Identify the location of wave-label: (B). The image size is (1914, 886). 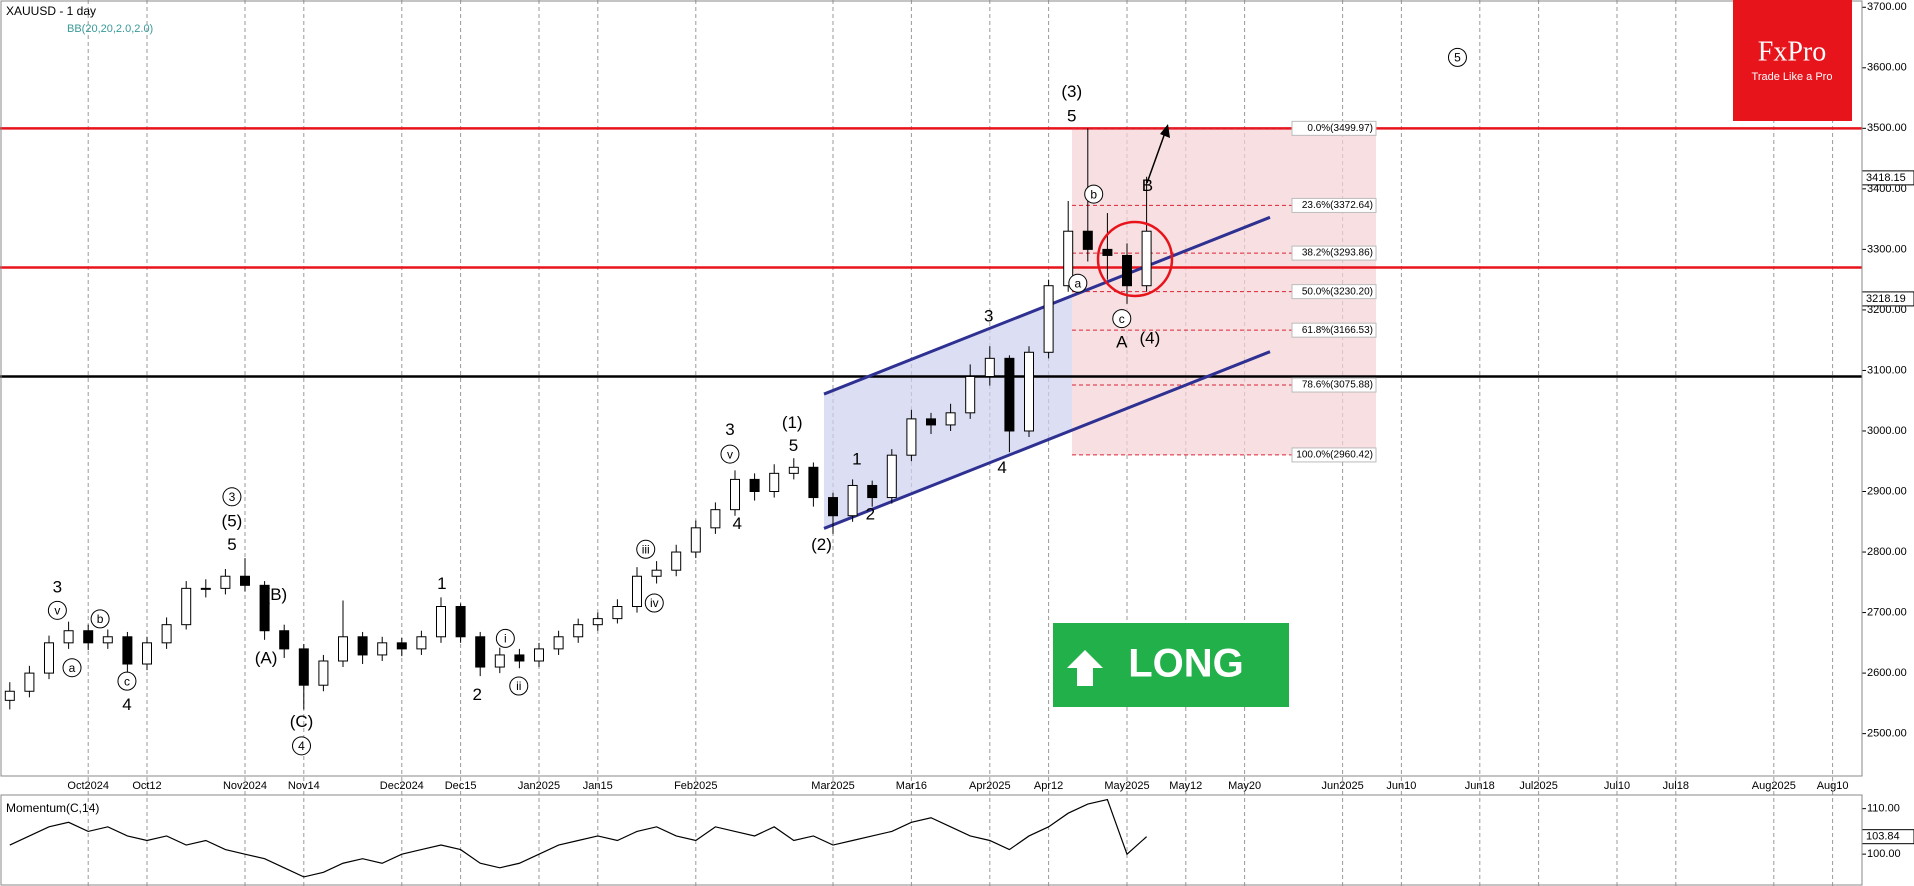
(276, 594).